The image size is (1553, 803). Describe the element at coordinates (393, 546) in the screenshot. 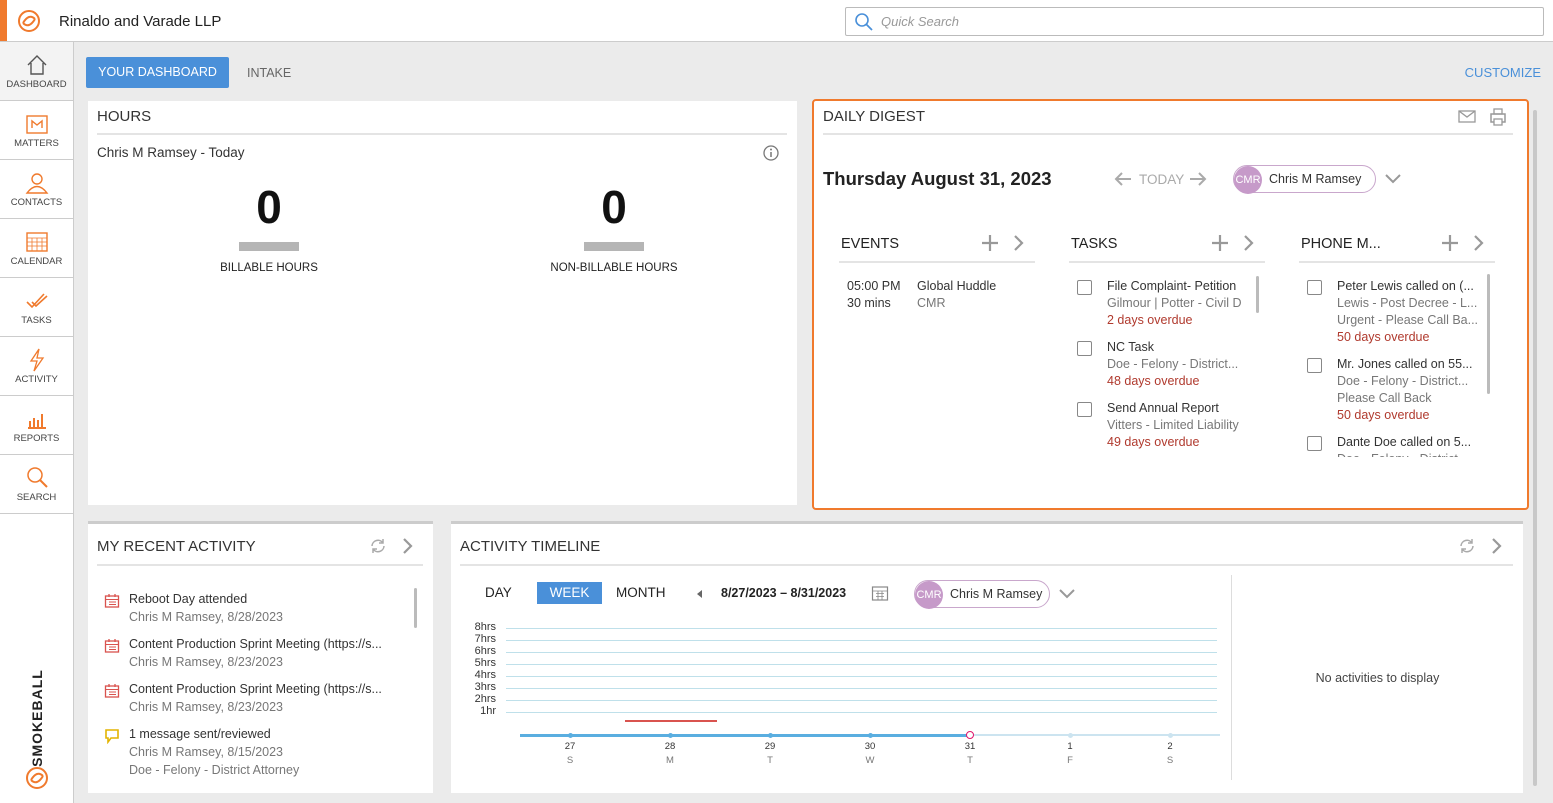

I see `recent-actions` at that location.